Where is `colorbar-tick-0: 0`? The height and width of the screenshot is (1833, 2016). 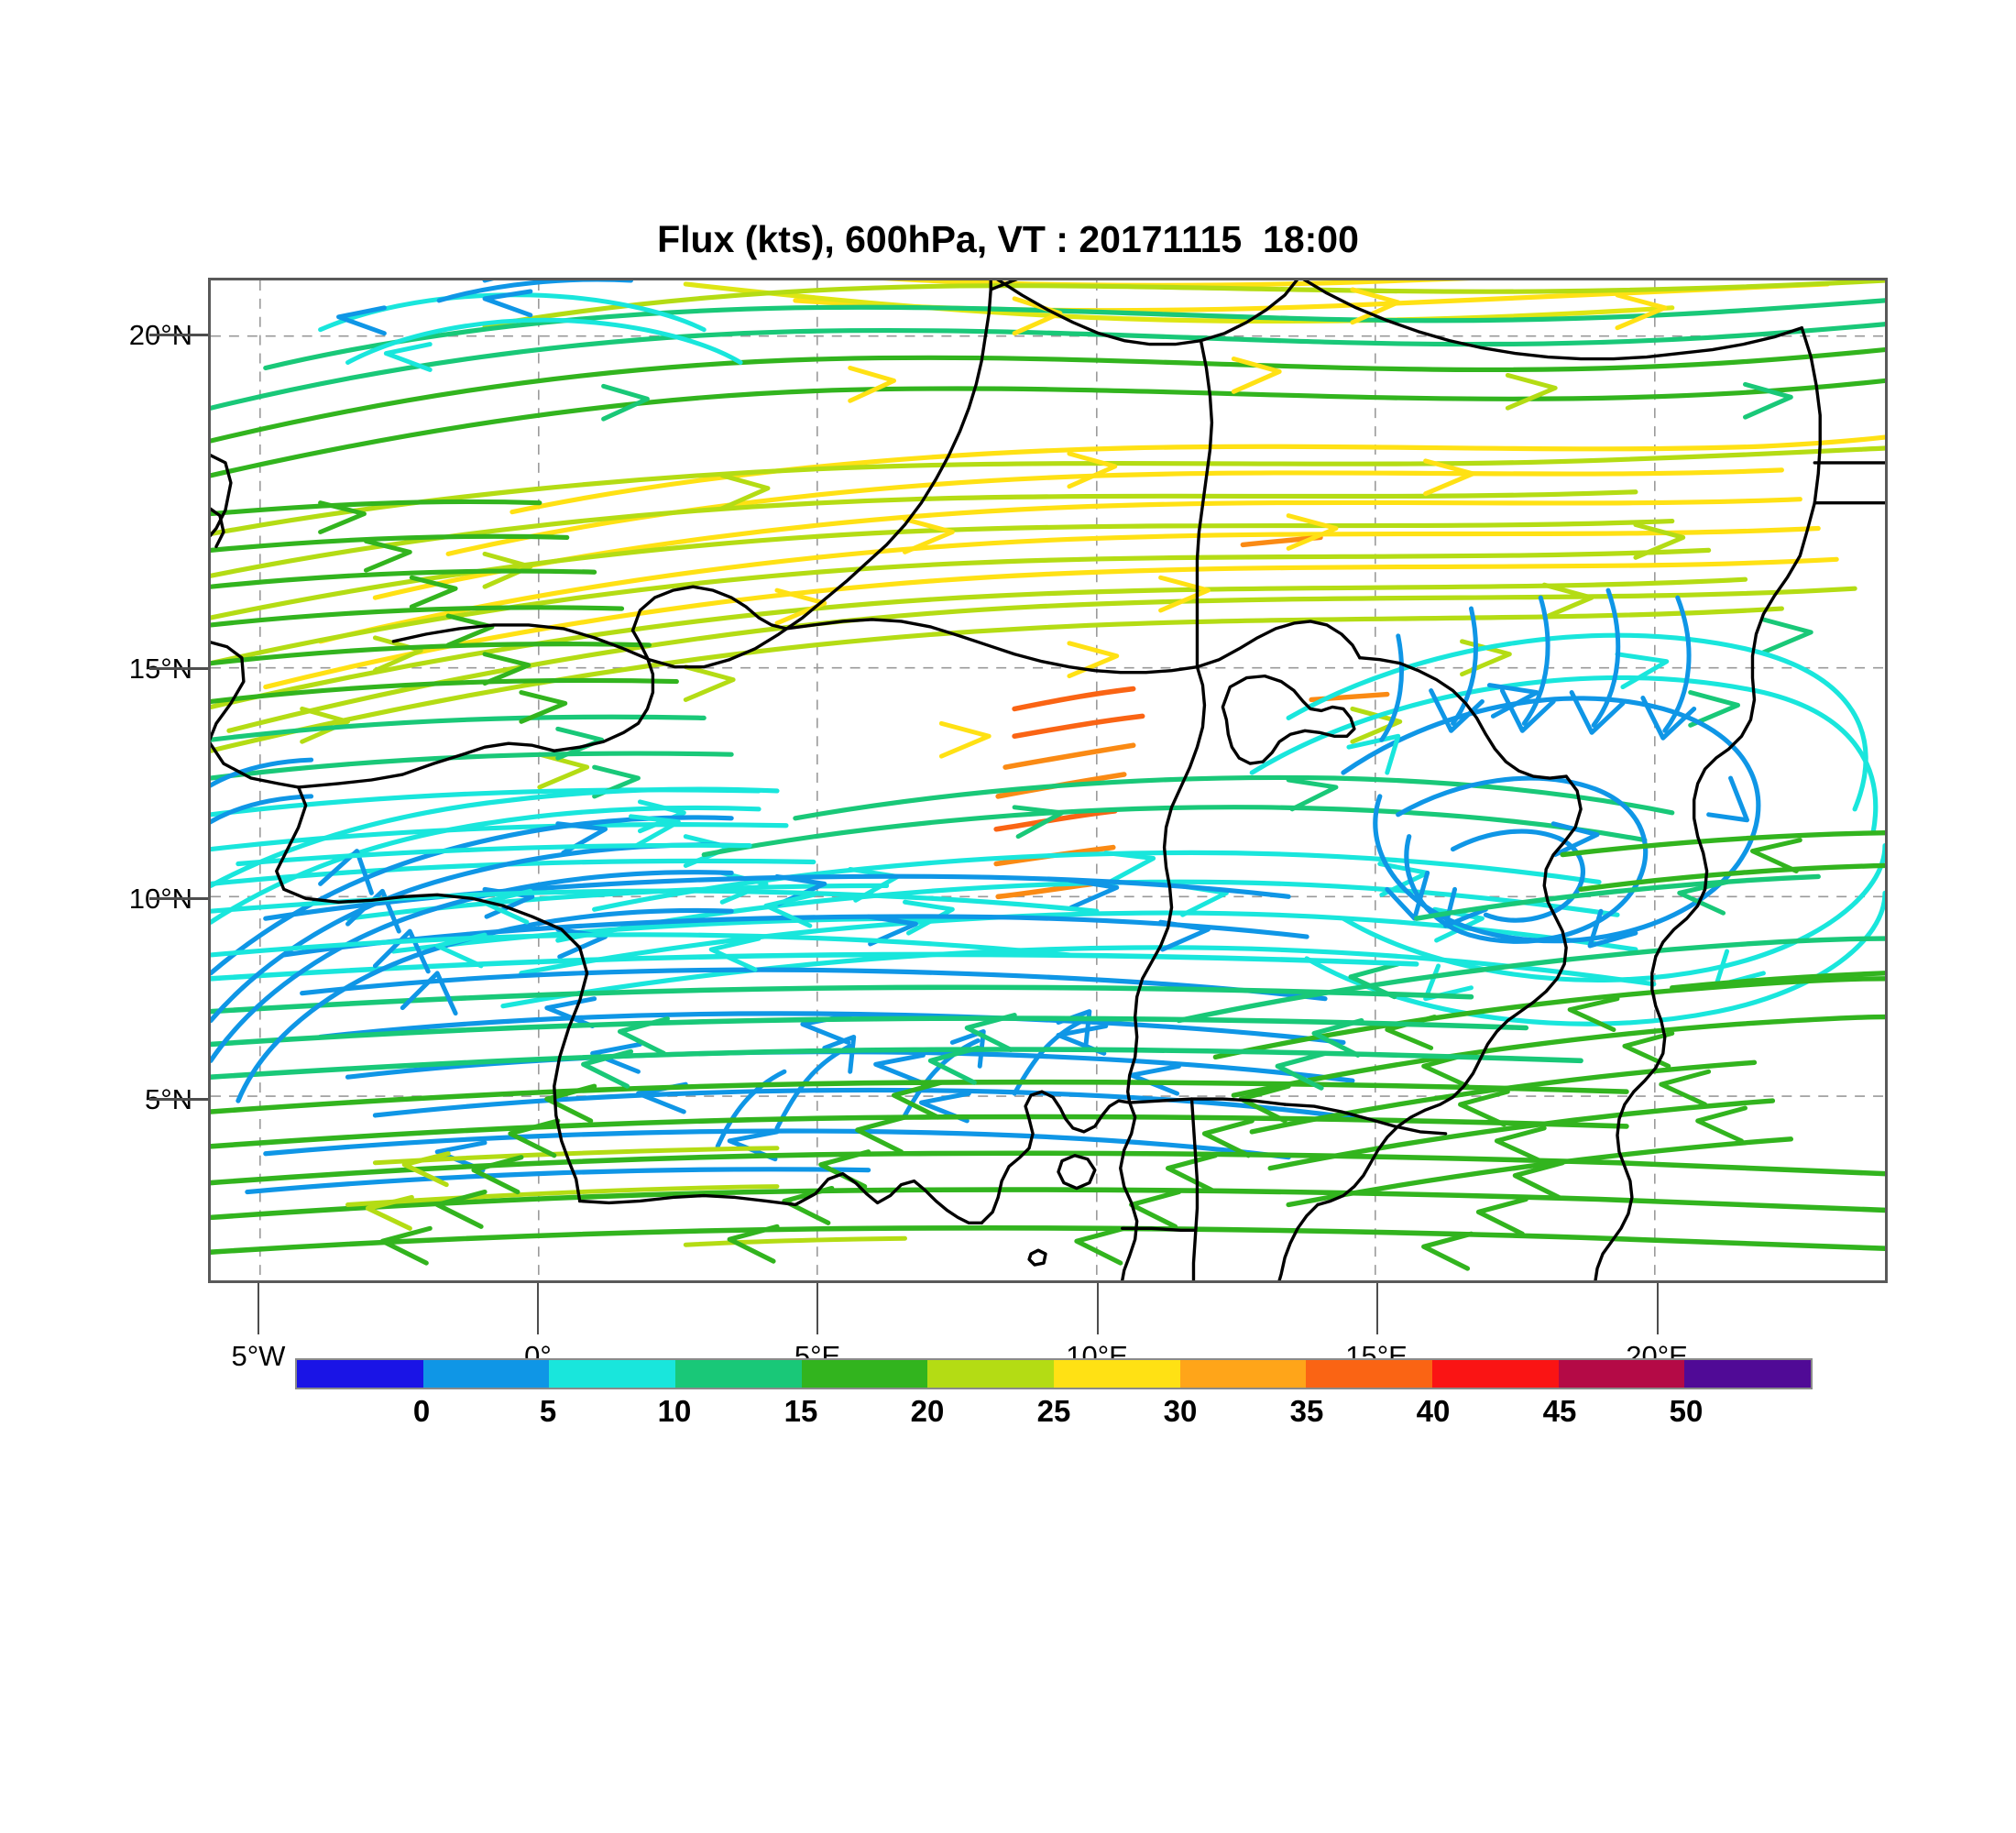
colorbar-tick-0: 0 is located at coordinates (421, 1411).